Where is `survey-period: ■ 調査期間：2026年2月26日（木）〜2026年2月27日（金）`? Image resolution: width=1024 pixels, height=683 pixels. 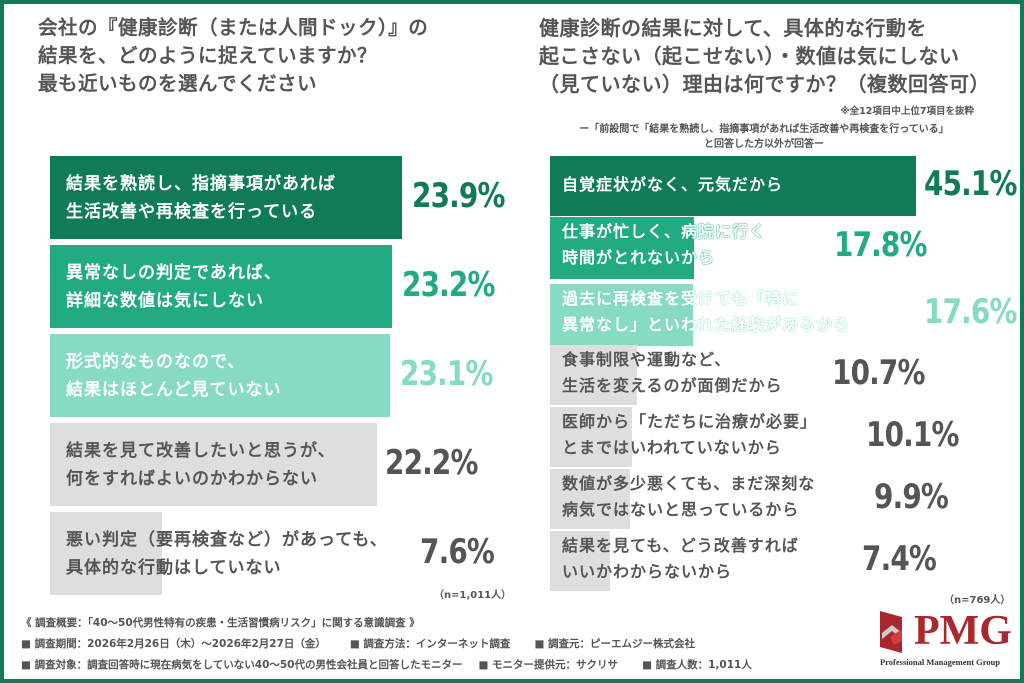 survey-period: ■ 調査期間：2026年2月26日（木）〜2026年2月27日（金） is located at coordinates (173, 644).